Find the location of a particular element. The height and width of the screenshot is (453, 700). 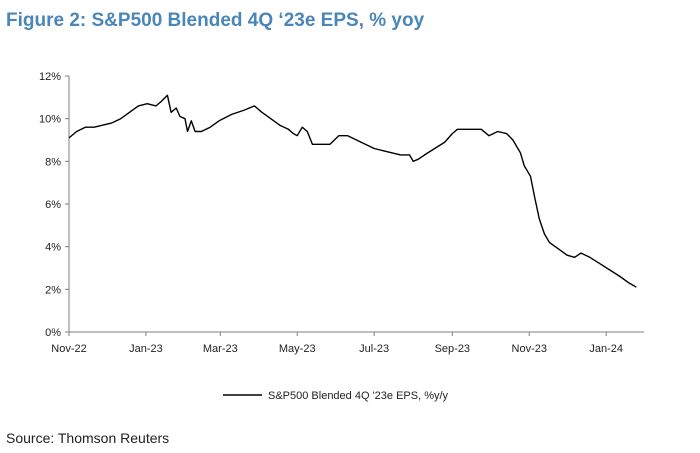

y-tick-label: 6% is located at coordinates (53, 205).